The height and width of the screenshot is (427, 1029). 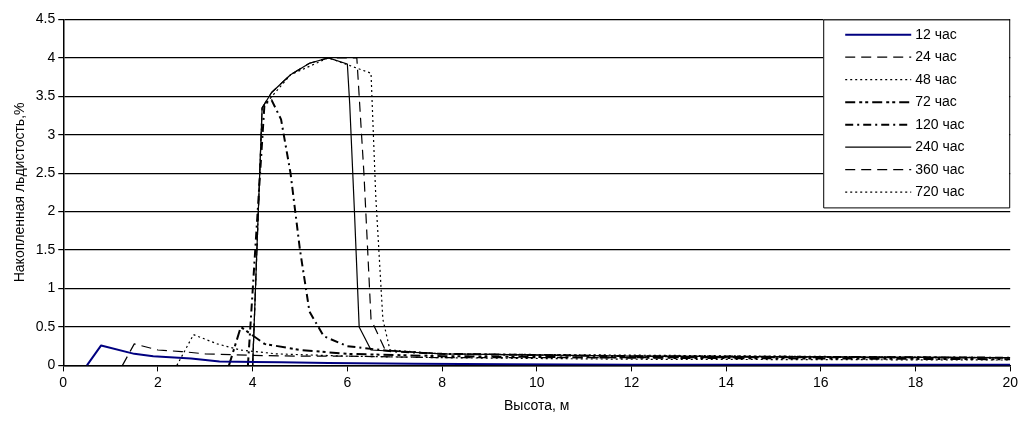 What do you see at coordinates (51, 364) in the screenshot?
I see `y-tick-label: 0` at bounding box center [51, 364].